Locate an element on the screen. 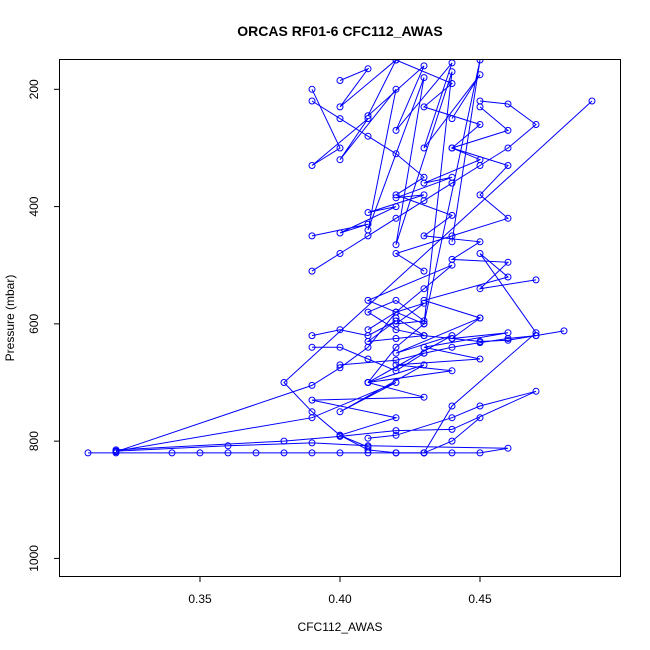 This screenshot has height=650, width=650. y-tick-label: 400 is located at coordinates (34, 206).